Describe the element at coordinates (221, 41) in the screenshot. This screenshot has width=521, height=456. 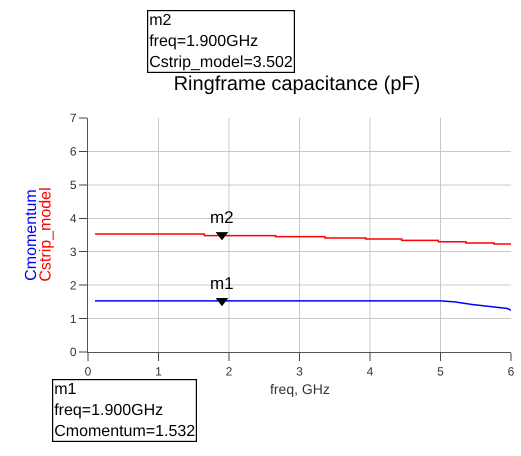
I see `text: m2 freq=1.900GHz Cstrip_model=3.502` at that location.